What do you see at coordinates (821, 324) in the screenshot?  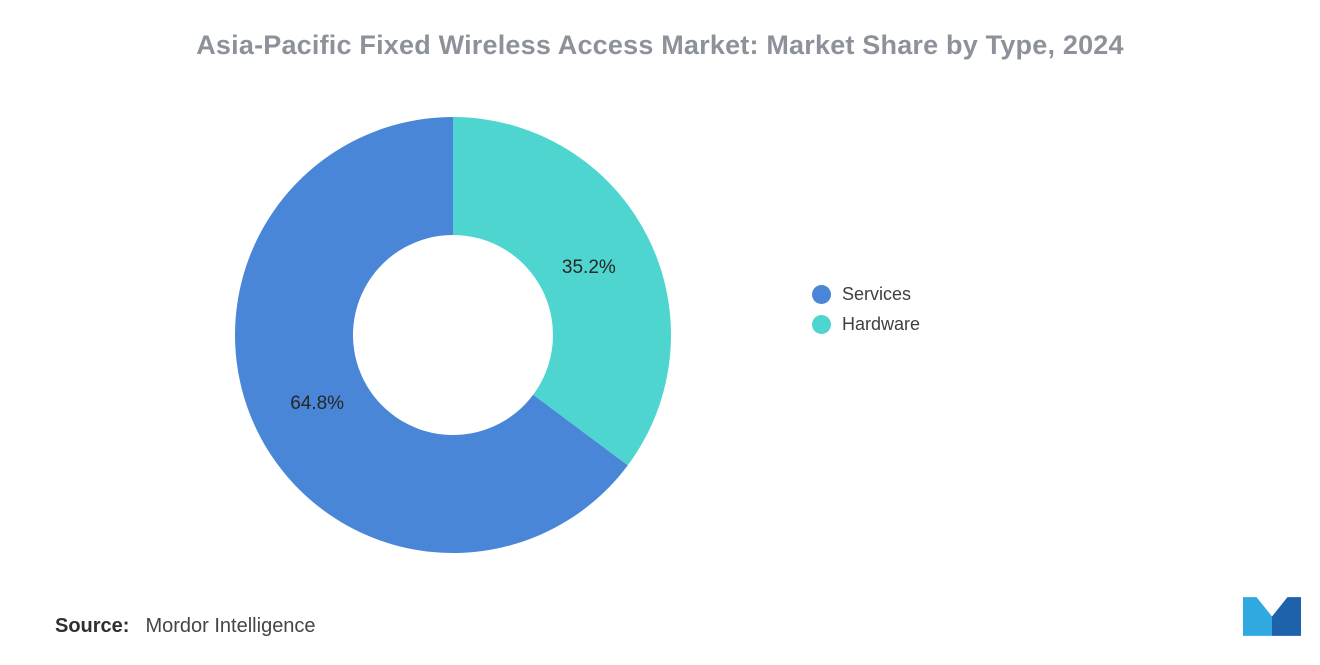 I see `legend-marker-hardware` at bounding box center [821, 324].